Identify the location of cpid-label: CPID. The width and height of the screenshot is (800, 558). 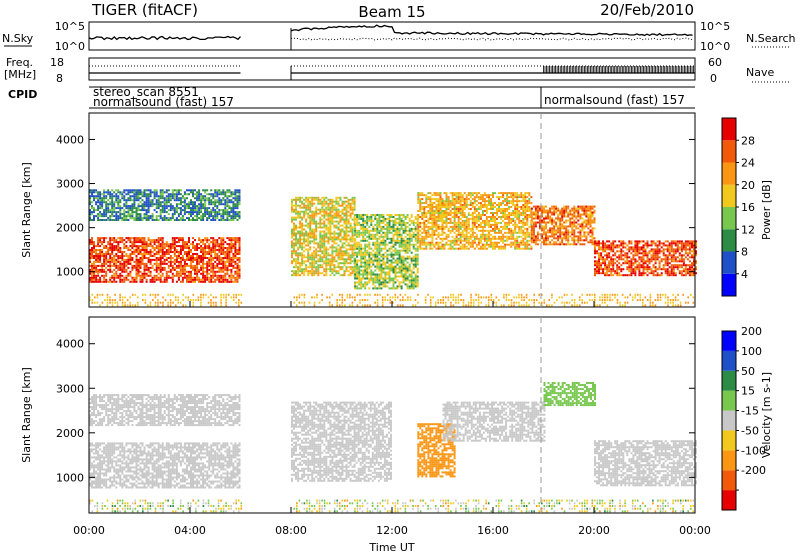
(22, 94).